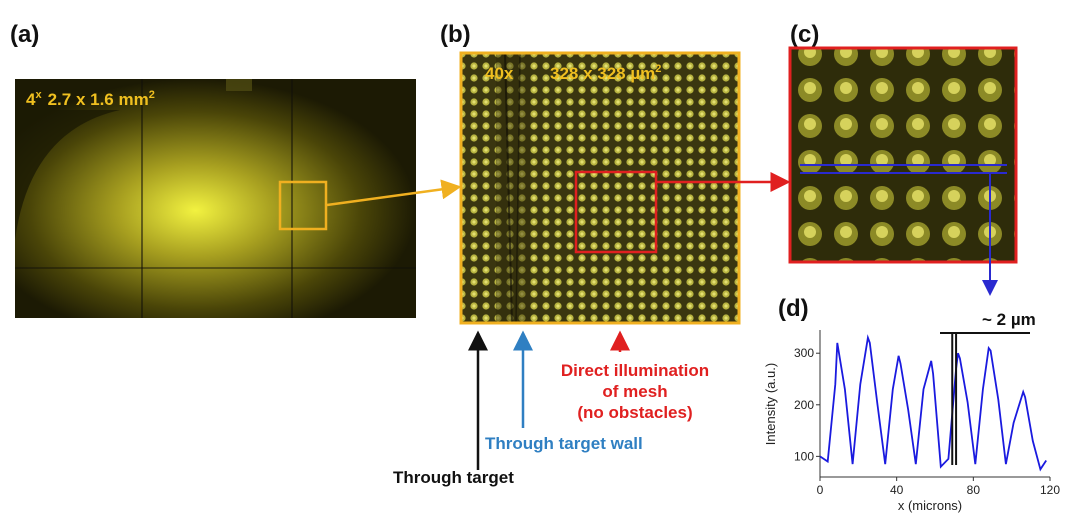 This screenshot has width=1067, height=513. I want to click on through-target-wall-label: Through target wall, so click(564, 443).